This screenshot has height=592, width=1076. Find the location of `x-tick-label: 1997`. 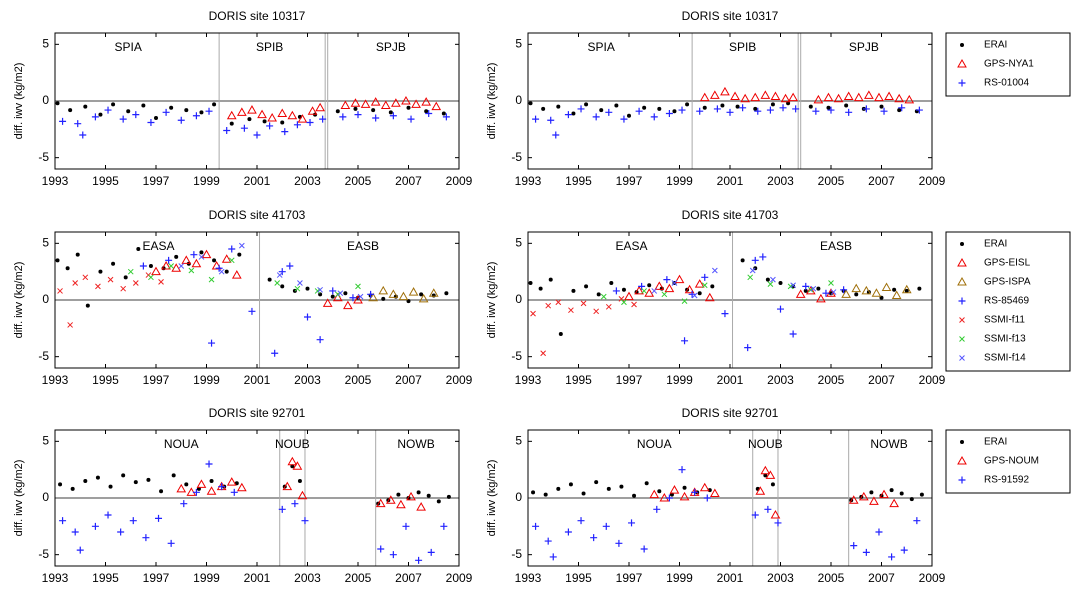

x-tick-label: 1997 is located at coordinates (156, 380).